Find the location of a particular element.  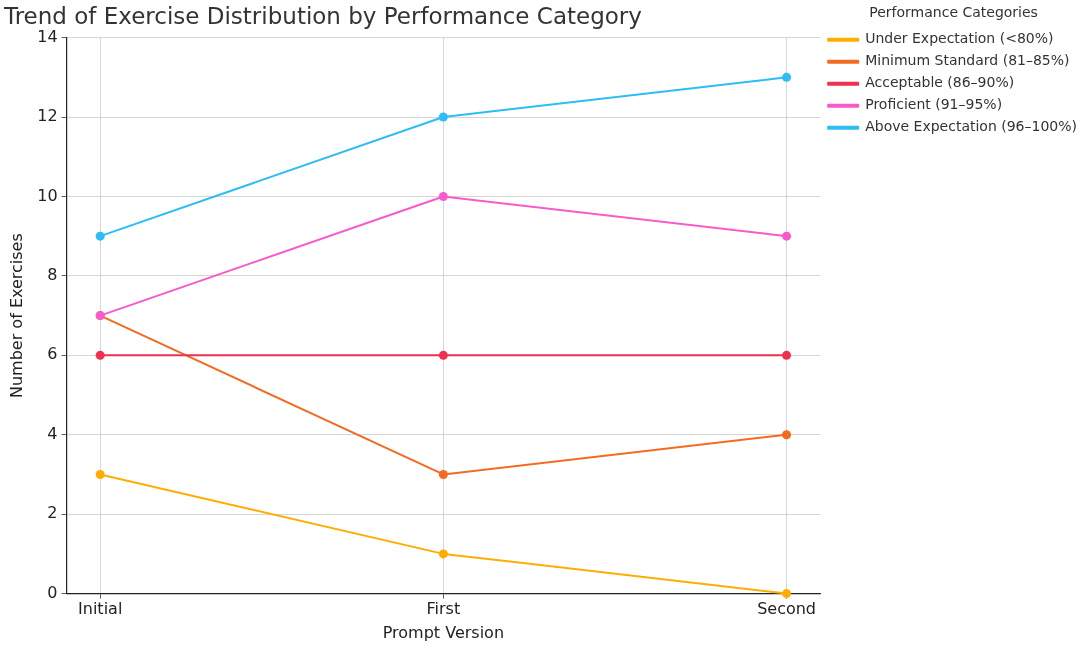

y-tick-label: 0 is located at coordinates (52, 592).